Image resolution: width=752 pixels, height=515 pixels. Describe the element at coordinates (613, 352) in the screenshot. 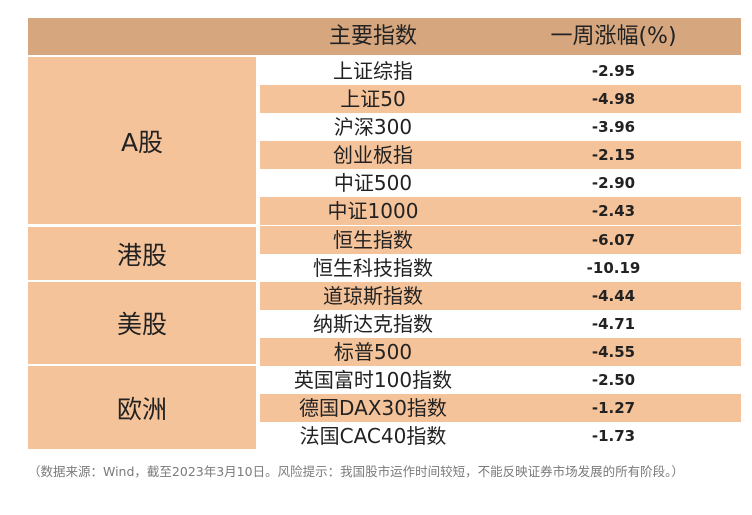

I see `index-change: -4.55` at that location.